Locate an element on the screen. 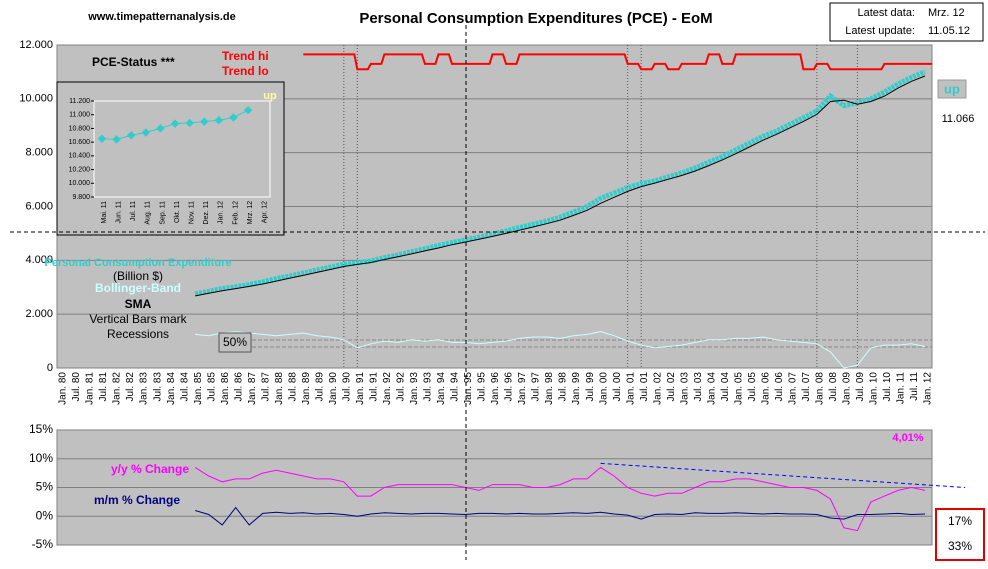  corner-value: 33% is located at coordinates (960, 546).